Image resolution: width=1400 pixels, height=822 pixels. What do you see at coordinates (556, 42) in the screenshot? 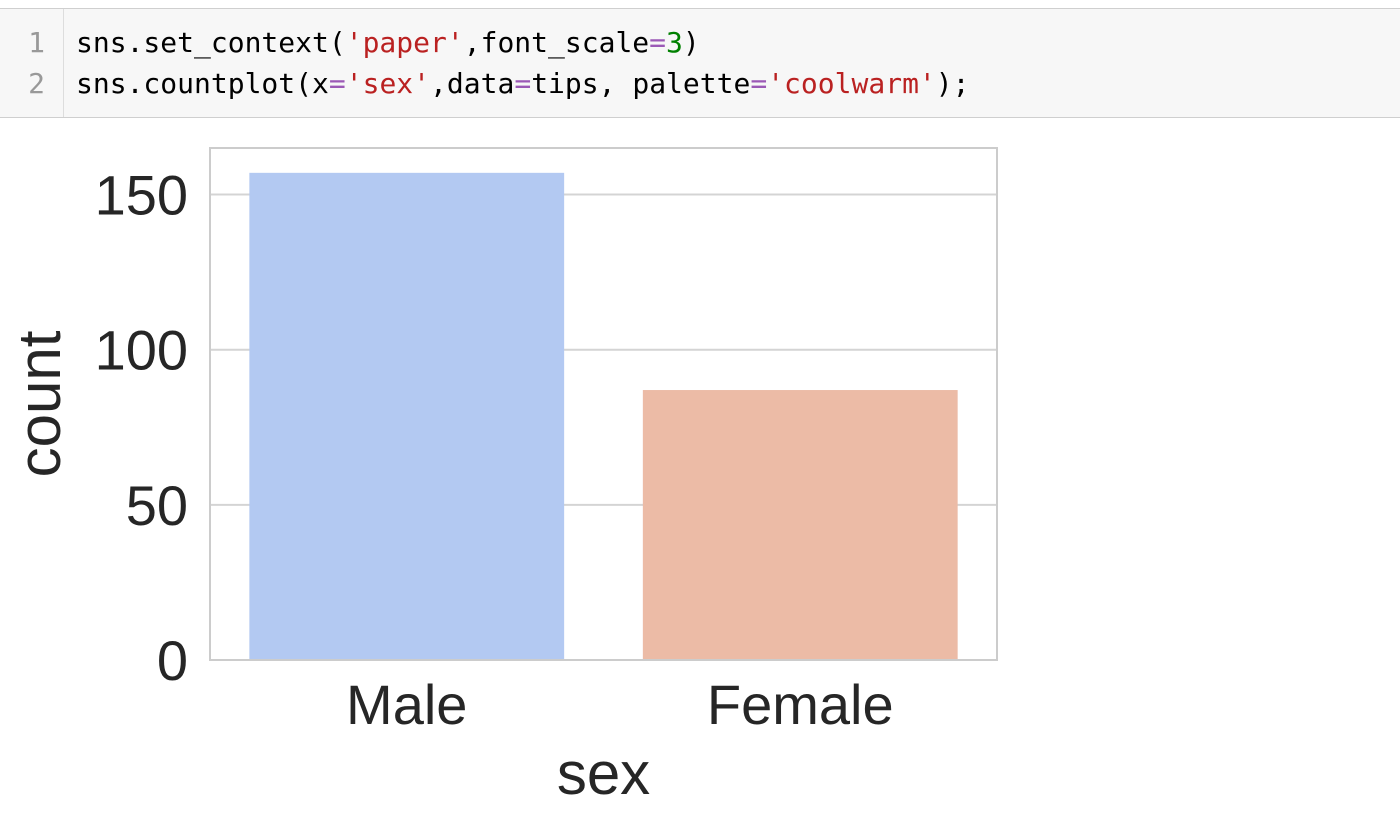
I see `code-token-plain: ,font_scale` at bounding box center [556, 42].